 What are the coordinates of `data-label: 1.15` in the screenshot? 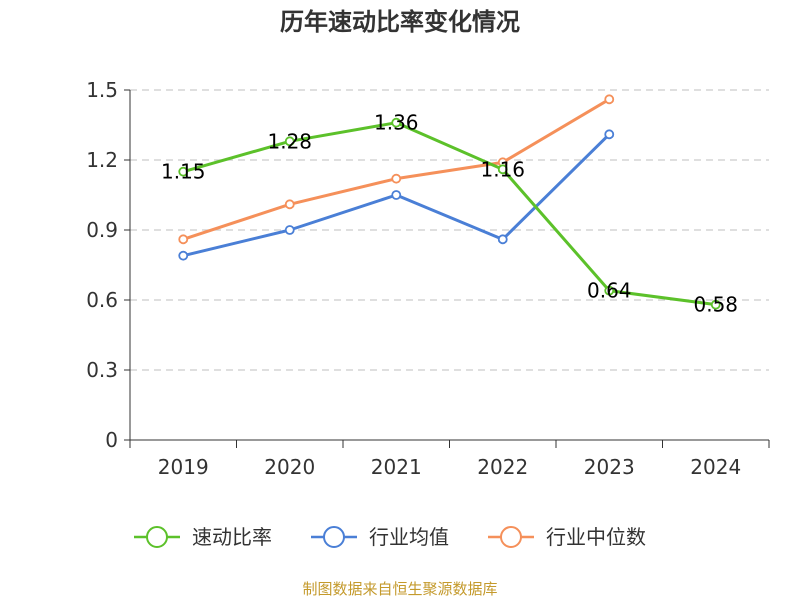 It's located at (183, 172).